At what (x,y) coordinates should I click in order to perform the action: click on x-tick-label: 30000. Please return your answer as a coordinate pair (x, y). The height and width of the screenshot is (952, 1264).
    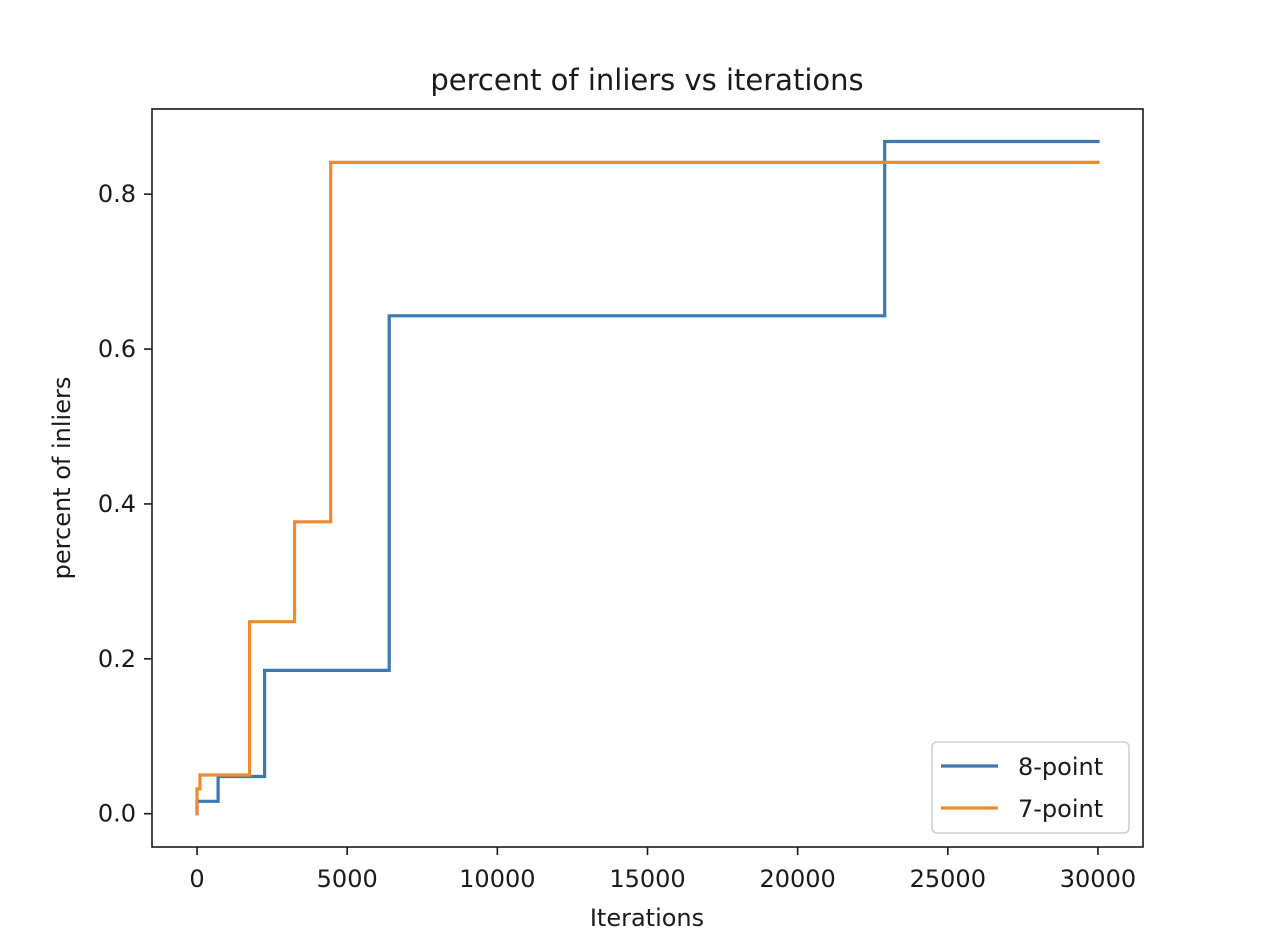
    Looking at the image, I should click on (1098, 879).